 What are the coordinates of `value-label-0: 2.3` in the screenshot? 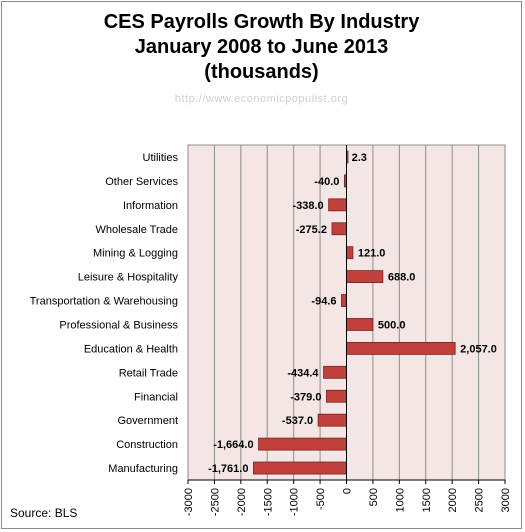 It's located at (359, 158).